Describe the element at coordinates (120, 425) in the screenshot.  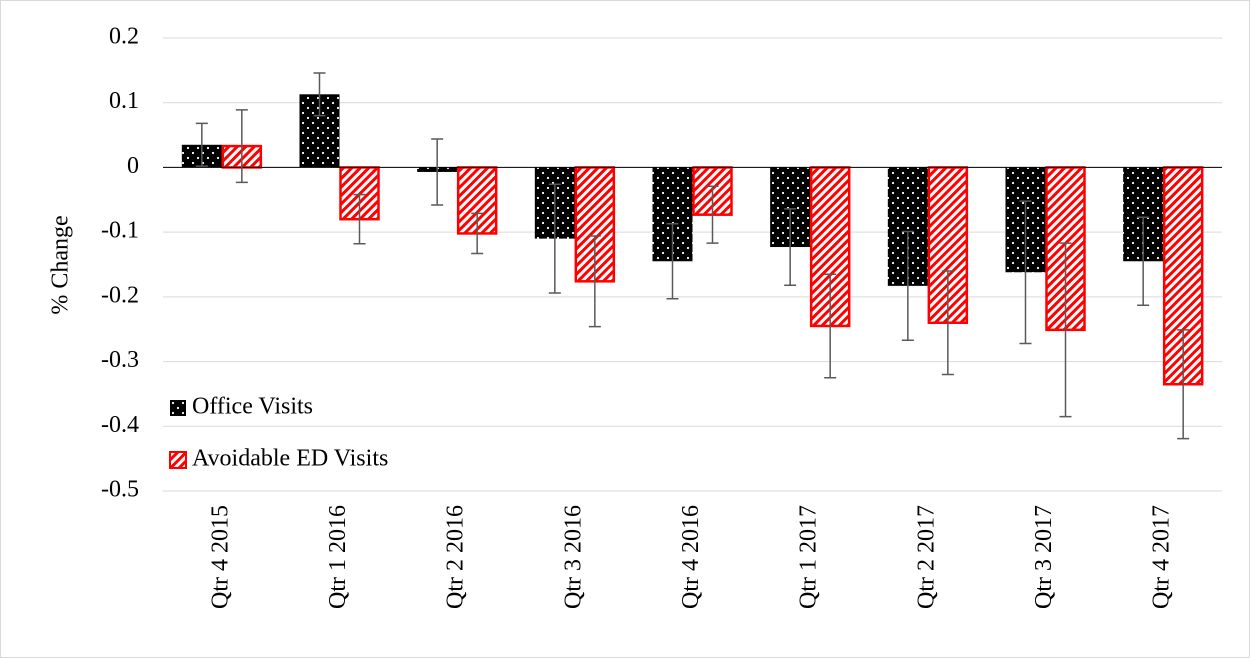
I see `y-tick-label: -0.4` at that location.